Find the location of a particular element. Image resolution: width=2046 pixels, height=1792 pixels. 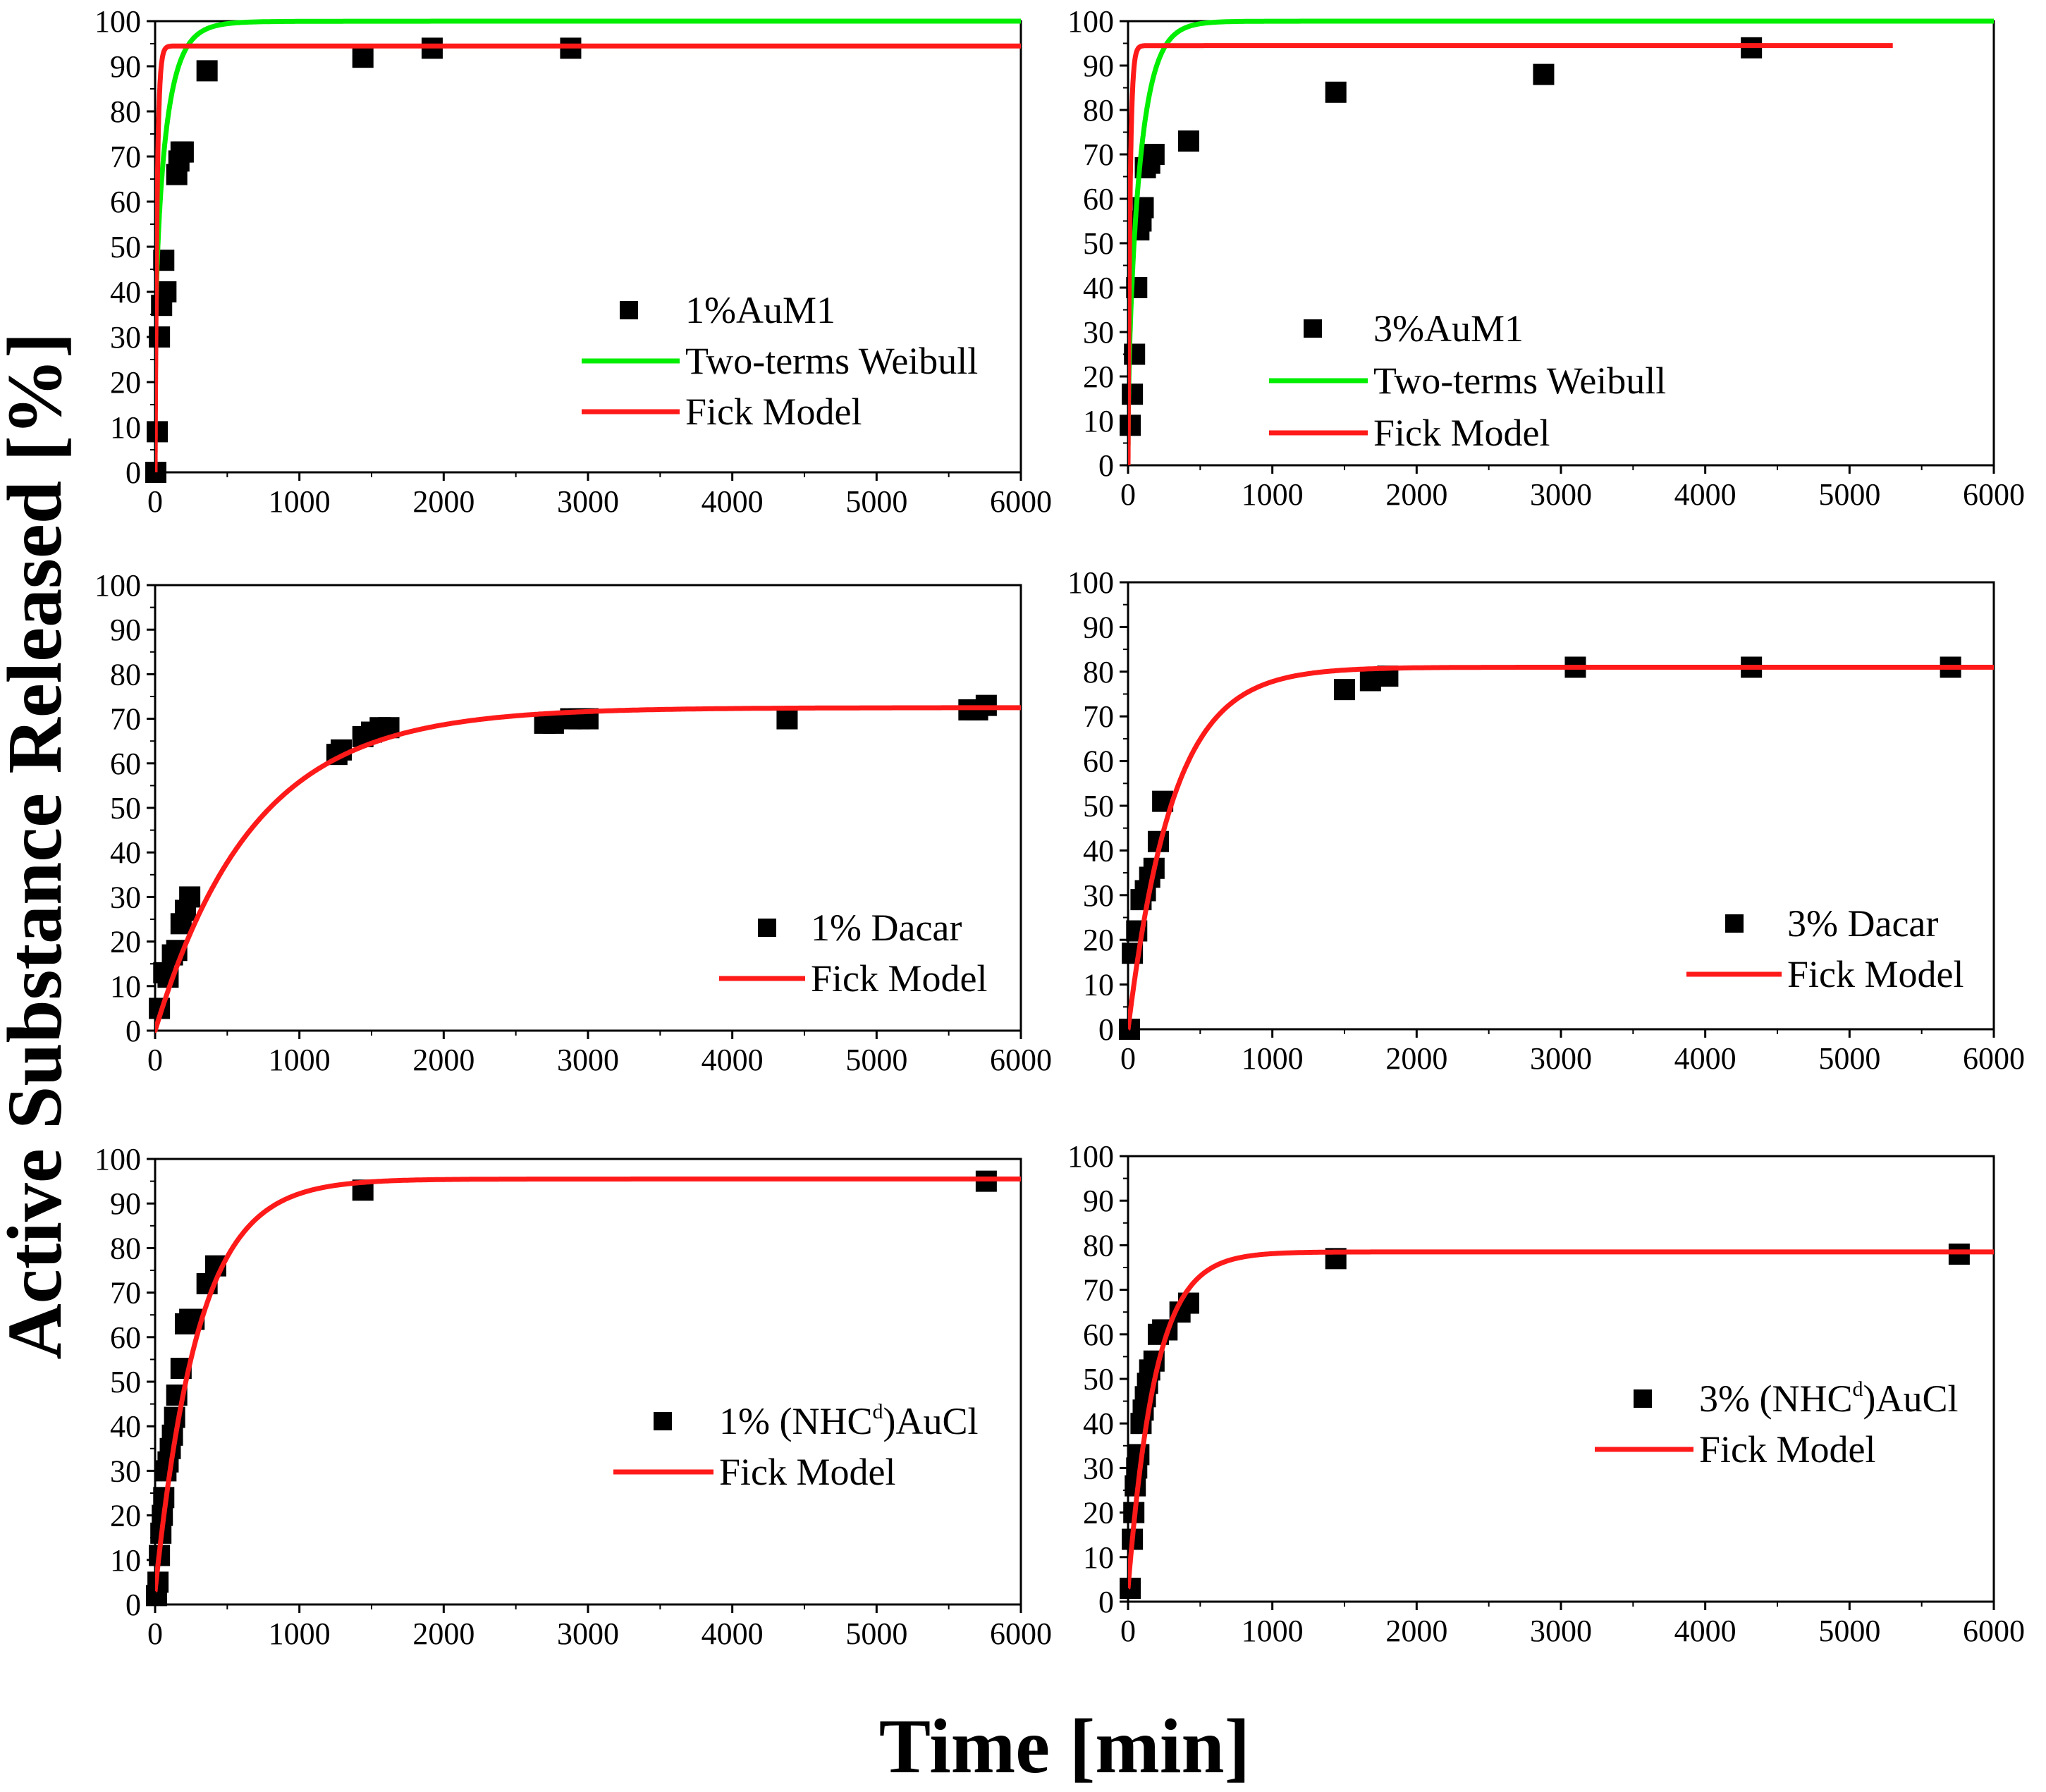

legend-label-suffix: )AuCl is located at coordinates (1910, 1398).